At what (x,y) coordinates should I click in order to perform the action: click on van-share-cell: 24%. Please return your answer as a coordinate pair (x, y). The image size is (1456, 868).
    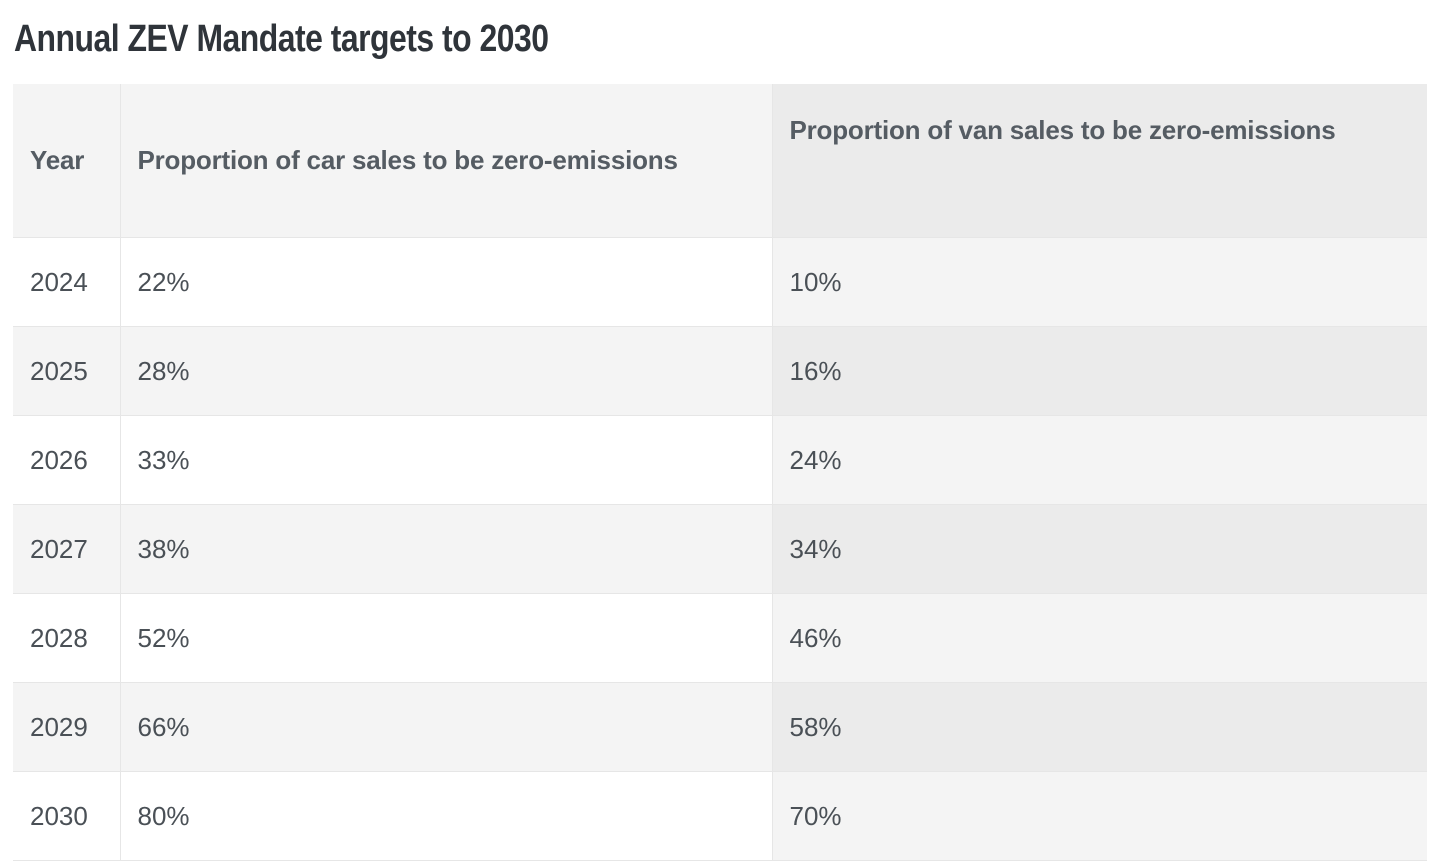
    Looking at the image, I should click on (1099, 460).